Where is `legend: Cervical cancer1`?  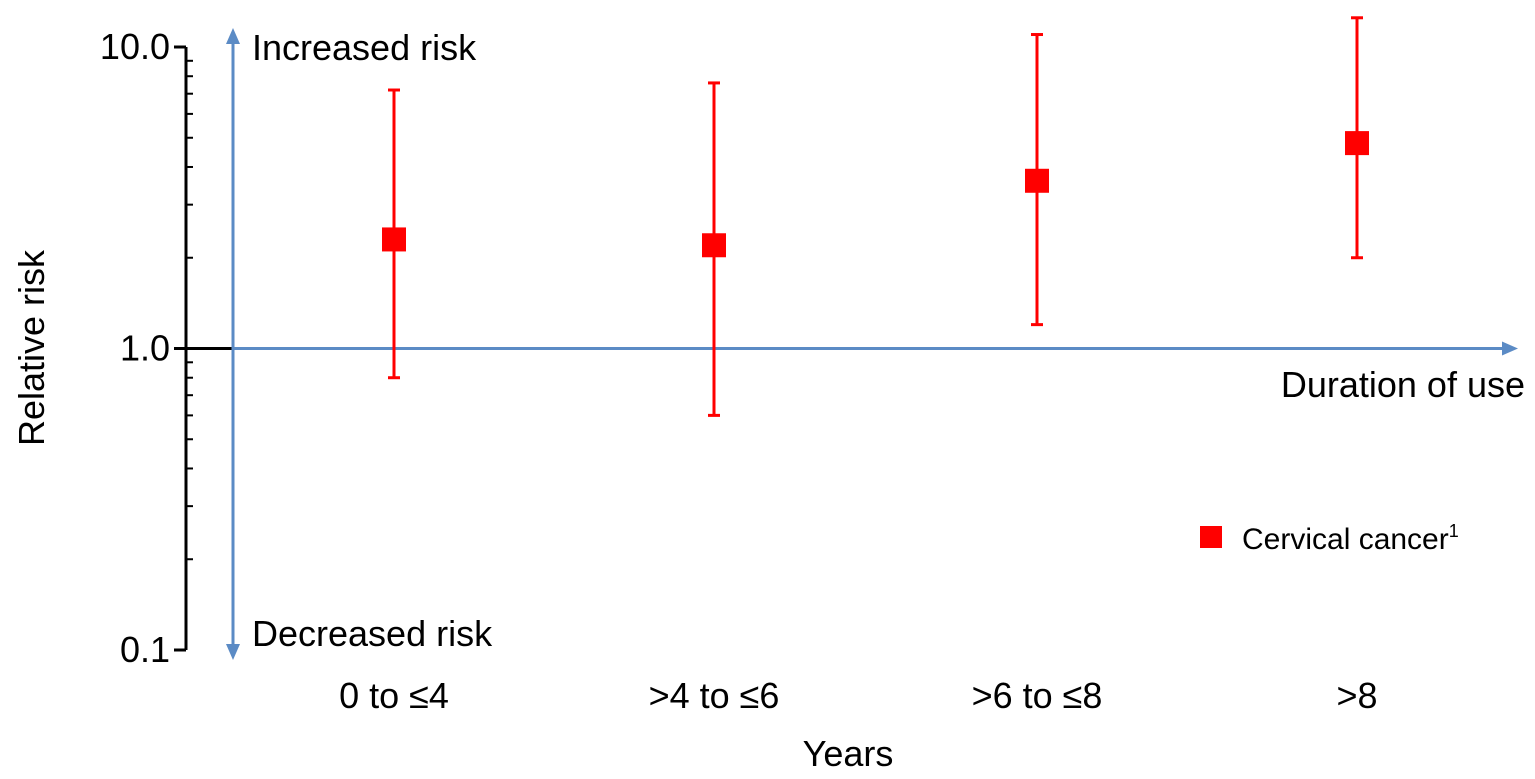 legend: Cervical cancer1 is located at coordinates (1329, 538).